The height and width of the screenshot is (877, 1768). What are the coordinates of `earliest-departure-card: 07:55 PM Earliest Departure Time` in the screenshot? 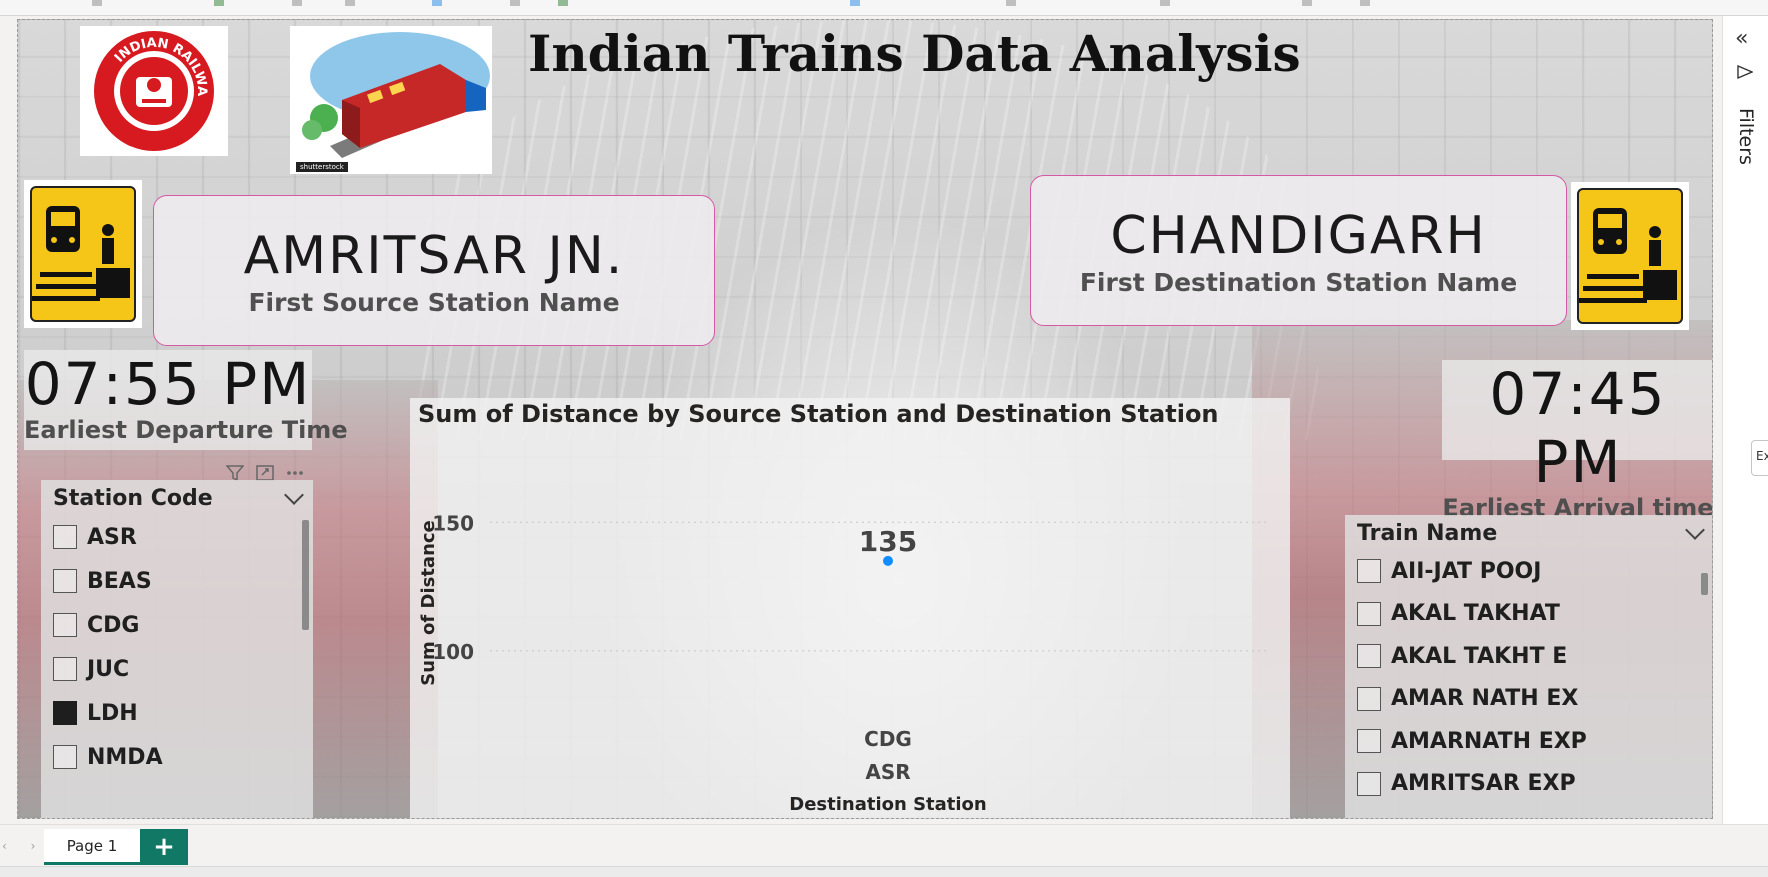 It's located at (186, 400).